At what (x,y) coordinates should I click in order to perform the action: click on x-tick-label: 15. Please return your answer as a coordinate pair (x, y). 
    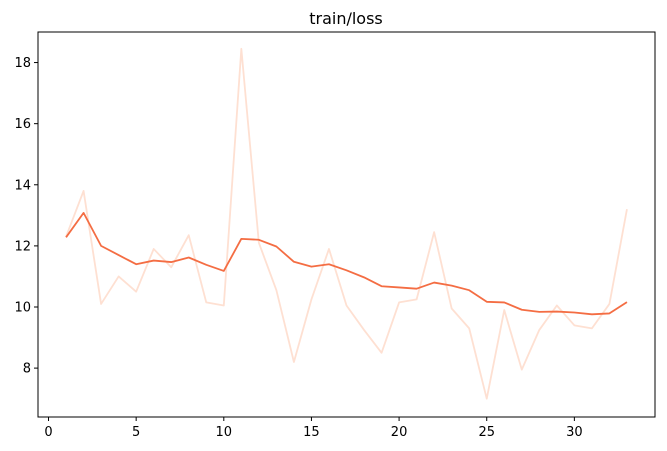
    Looking at the image, I should click on (311, 432).